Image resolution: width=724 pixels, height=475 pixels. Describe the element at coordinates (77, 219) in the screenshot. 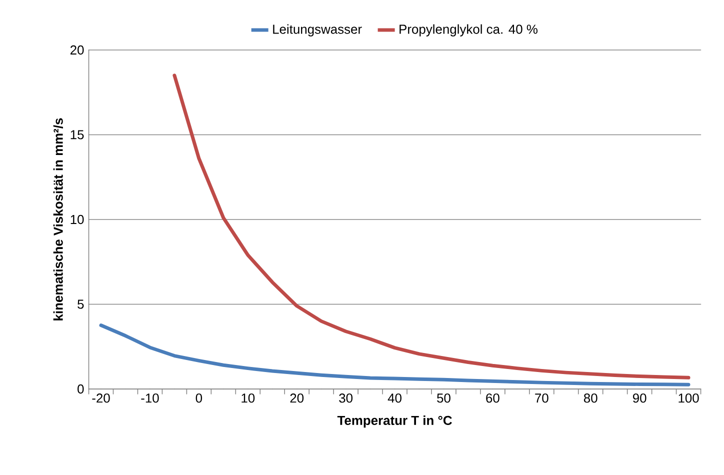

I see `y-tick-label: 10` at that location.